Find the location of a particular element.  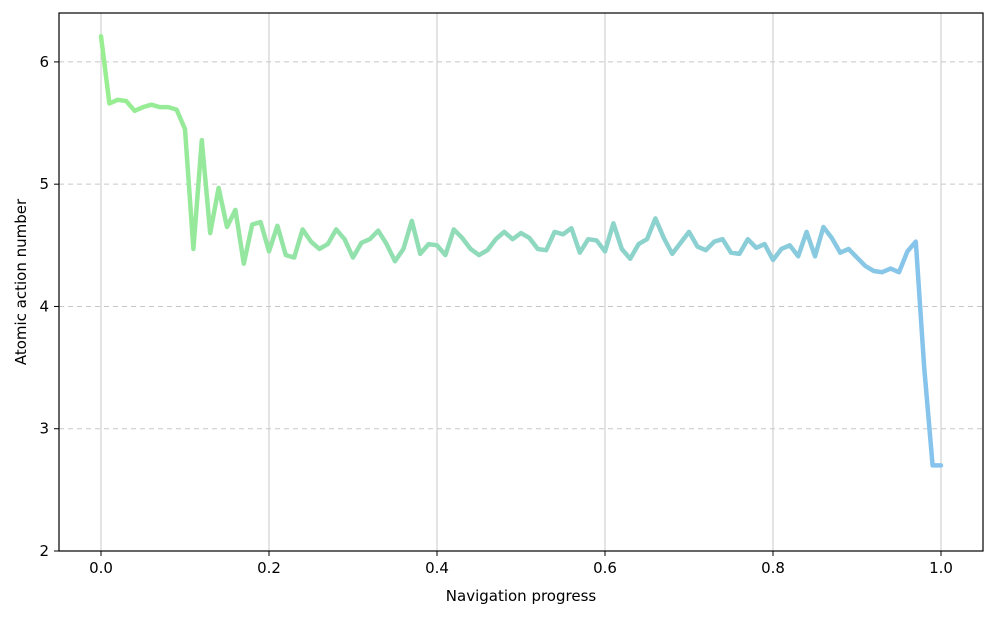

x-tick-label: 0.4 is located at coordinates (437, 568).